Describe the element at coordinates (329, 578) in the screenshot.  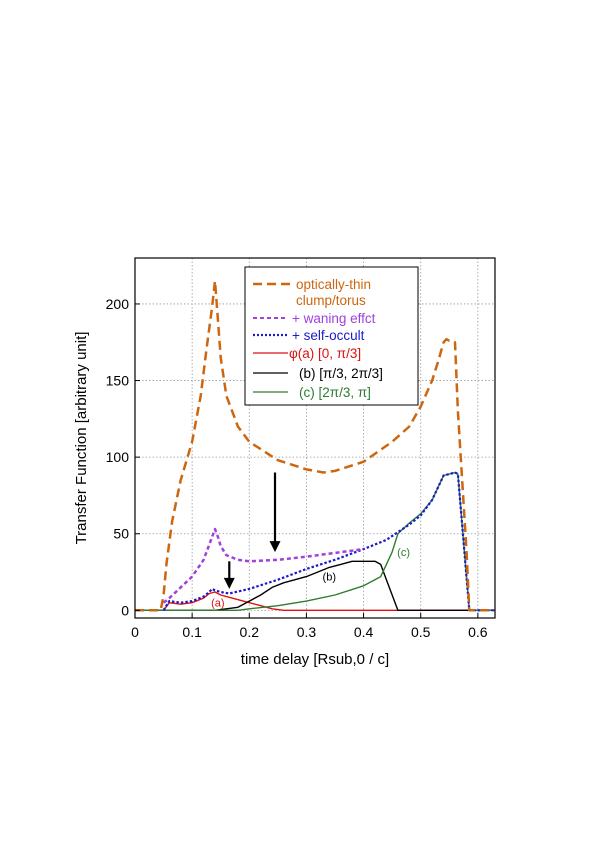
I see `series-annotation: (b)` at that location.